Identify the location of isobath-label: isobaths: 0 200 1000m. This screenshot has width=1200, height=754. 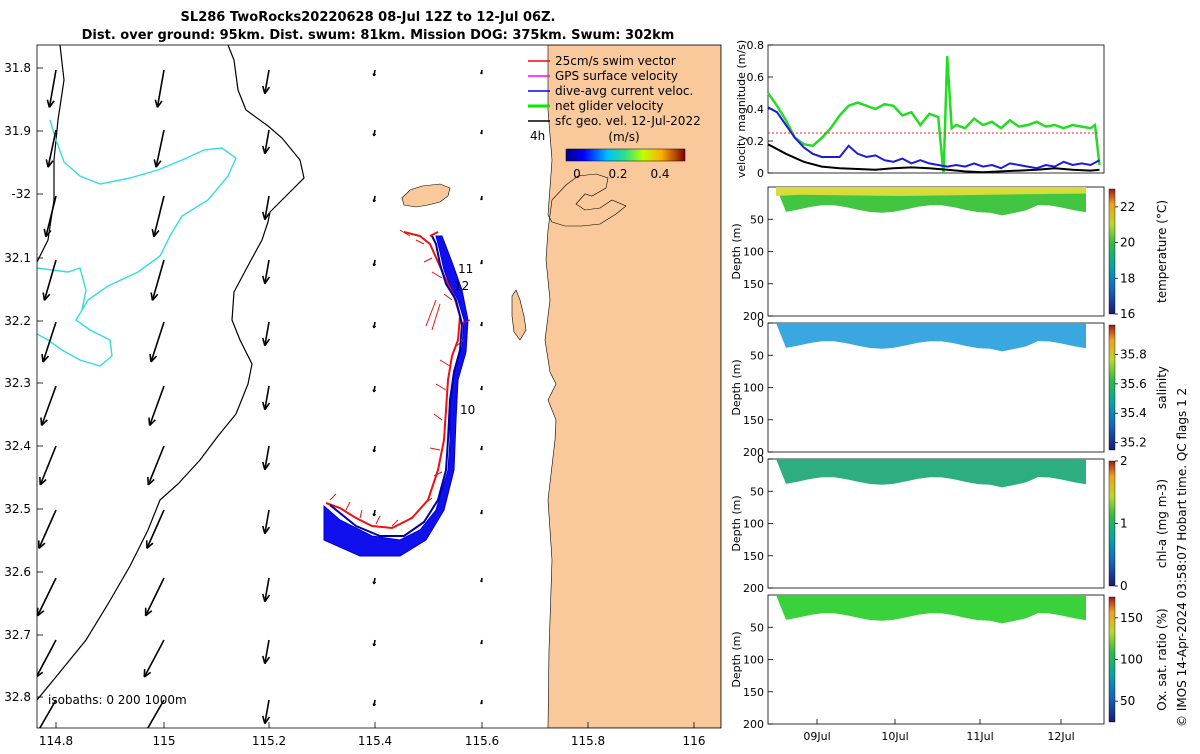
(117, 700).